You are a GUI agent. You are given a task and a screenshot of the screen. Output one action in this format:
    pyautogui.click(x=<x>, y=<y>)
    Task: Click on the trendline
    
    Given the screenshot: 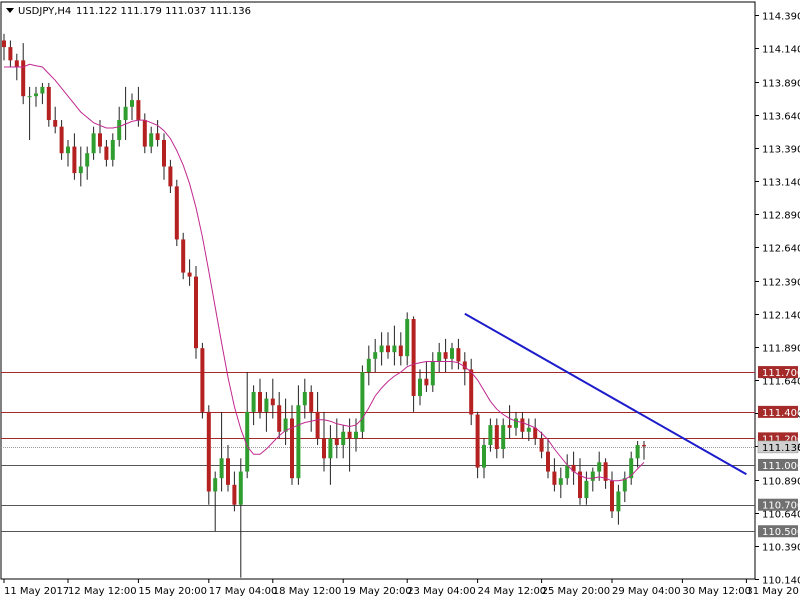 What is the action you would take?
    pyautogui.click(x=605, y=394)
    